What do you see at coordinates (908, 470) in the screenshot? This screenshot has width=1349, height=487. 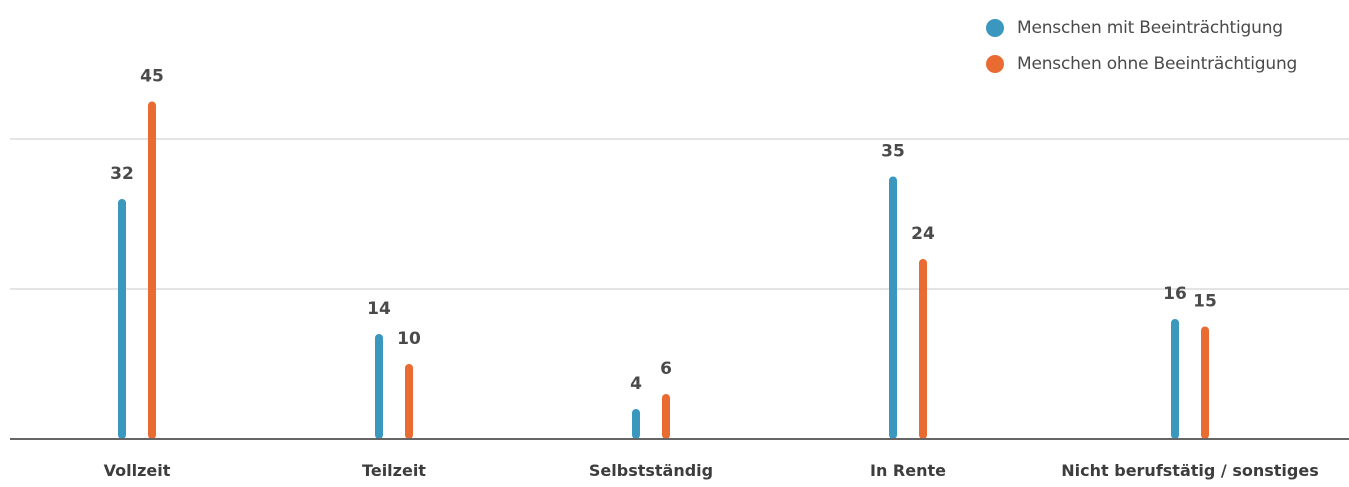 I see `category-label-4: In Rente` at bounding box center [908, 470].